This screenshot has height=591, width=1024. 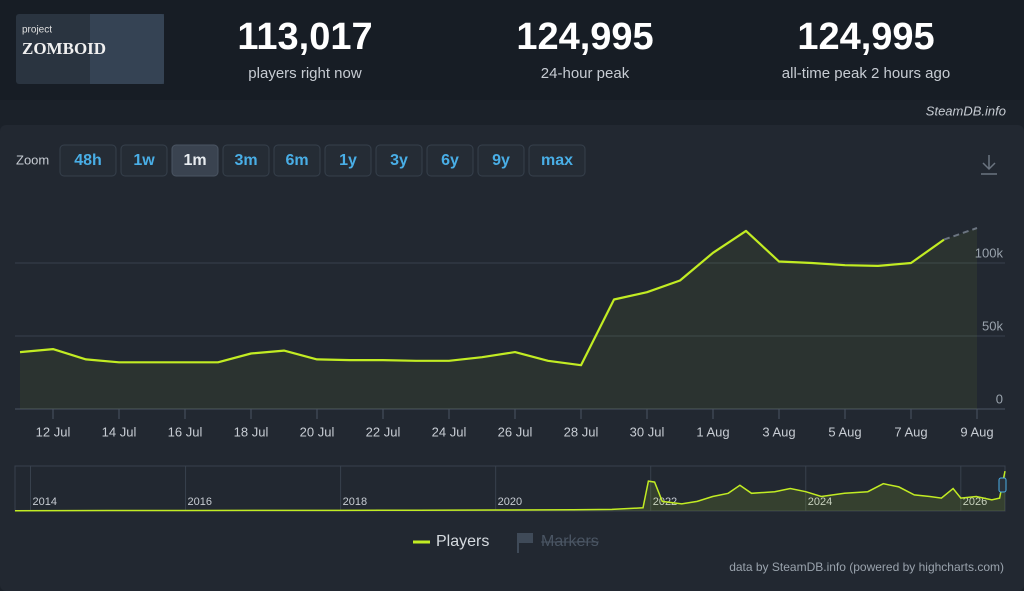 I want to click on x-tick-label: 28 Jul, so click(x=581, y=431).